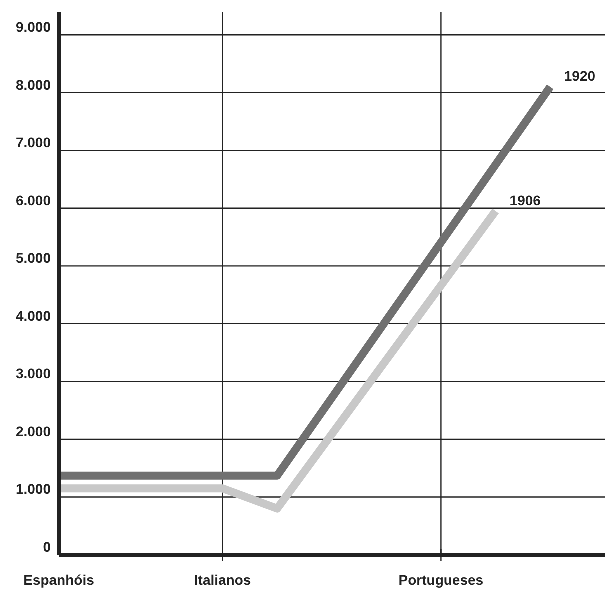  I want to click on x-tick-label: Portugueses, so click(441, 580).